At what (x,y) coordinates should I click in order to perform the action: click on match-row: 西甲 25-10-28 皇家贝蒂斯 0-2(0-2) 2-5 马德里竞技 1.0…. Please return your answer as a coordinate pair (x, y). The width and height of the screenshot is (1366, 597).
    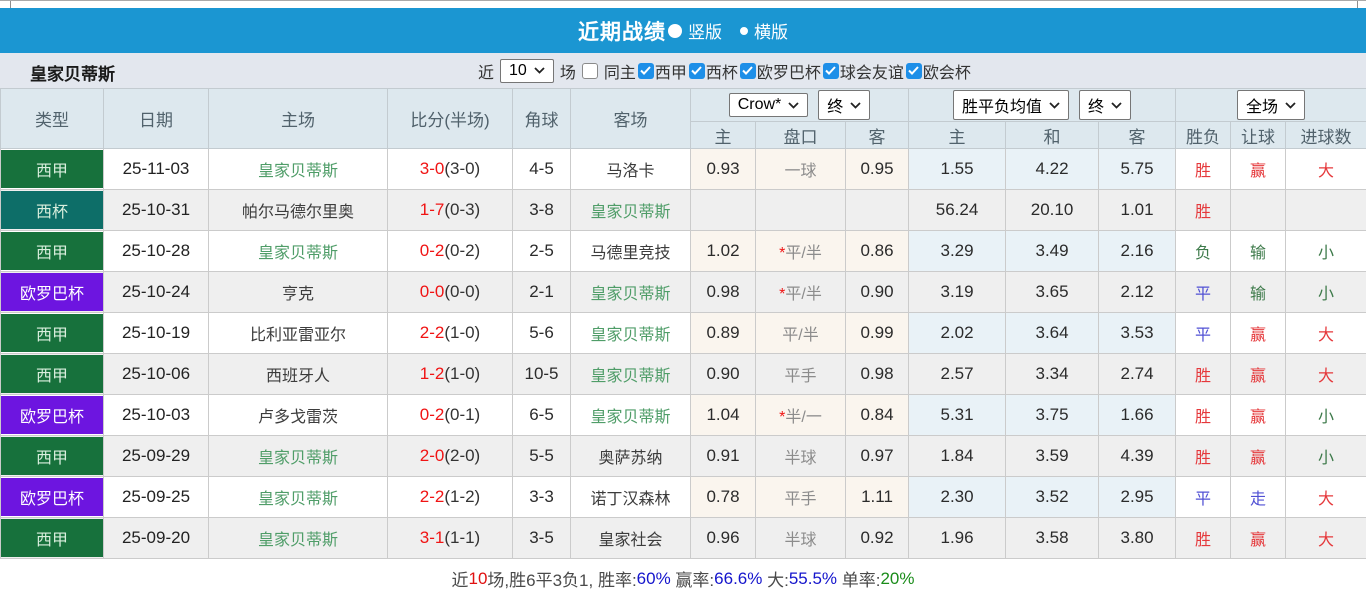
    Looking at the image, I should click on (683, 251).